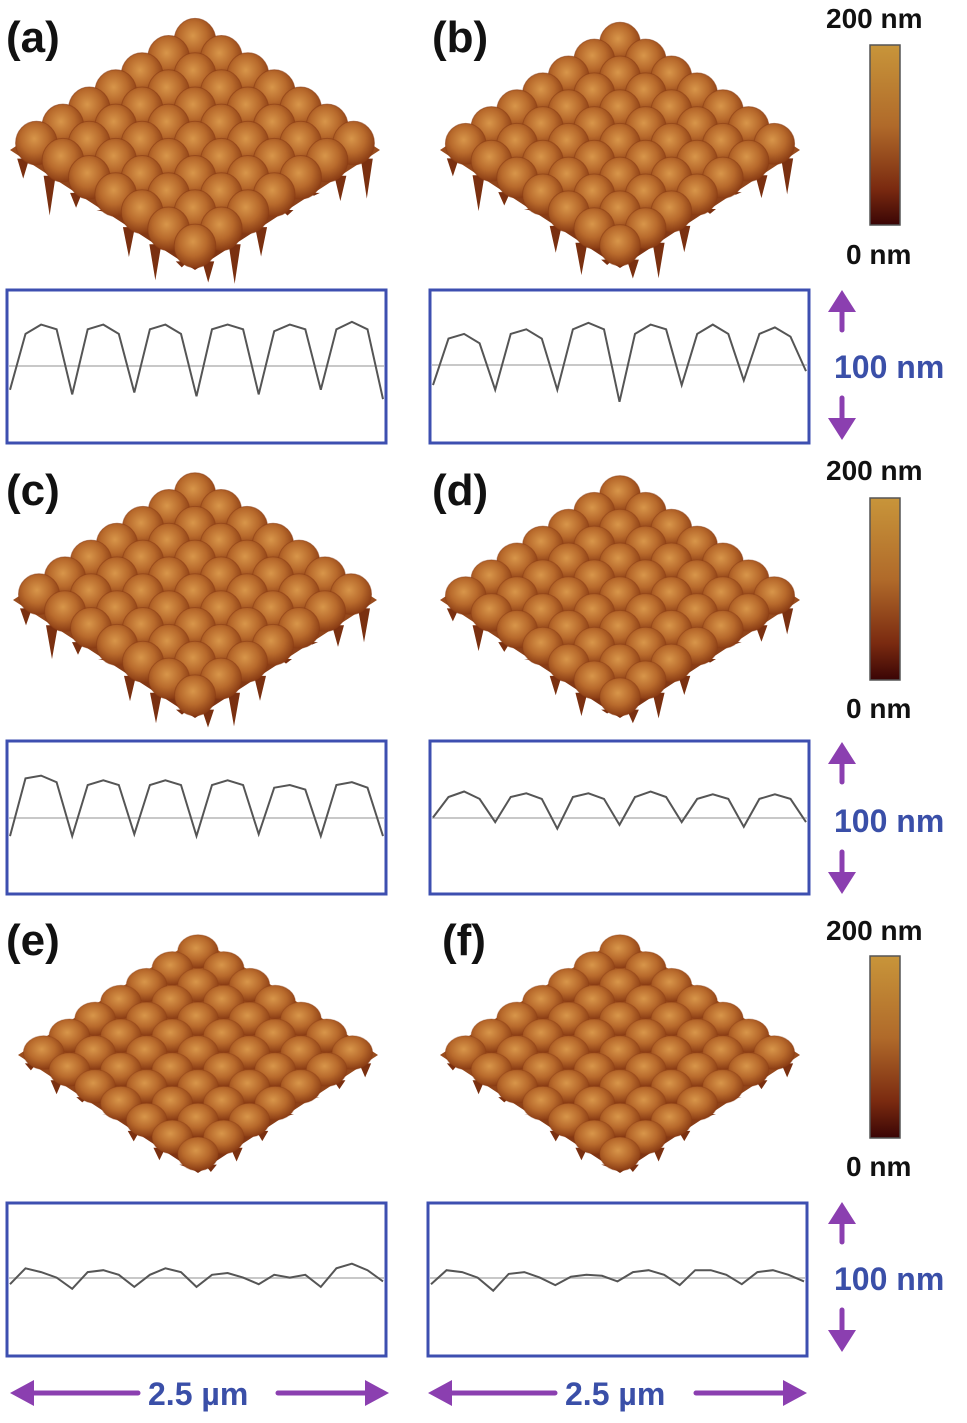 This screenshot has height=1423, width=967. Describe the element at coordinates (620, 150) in the screenshot. I see `afm-surface-b` at that location.